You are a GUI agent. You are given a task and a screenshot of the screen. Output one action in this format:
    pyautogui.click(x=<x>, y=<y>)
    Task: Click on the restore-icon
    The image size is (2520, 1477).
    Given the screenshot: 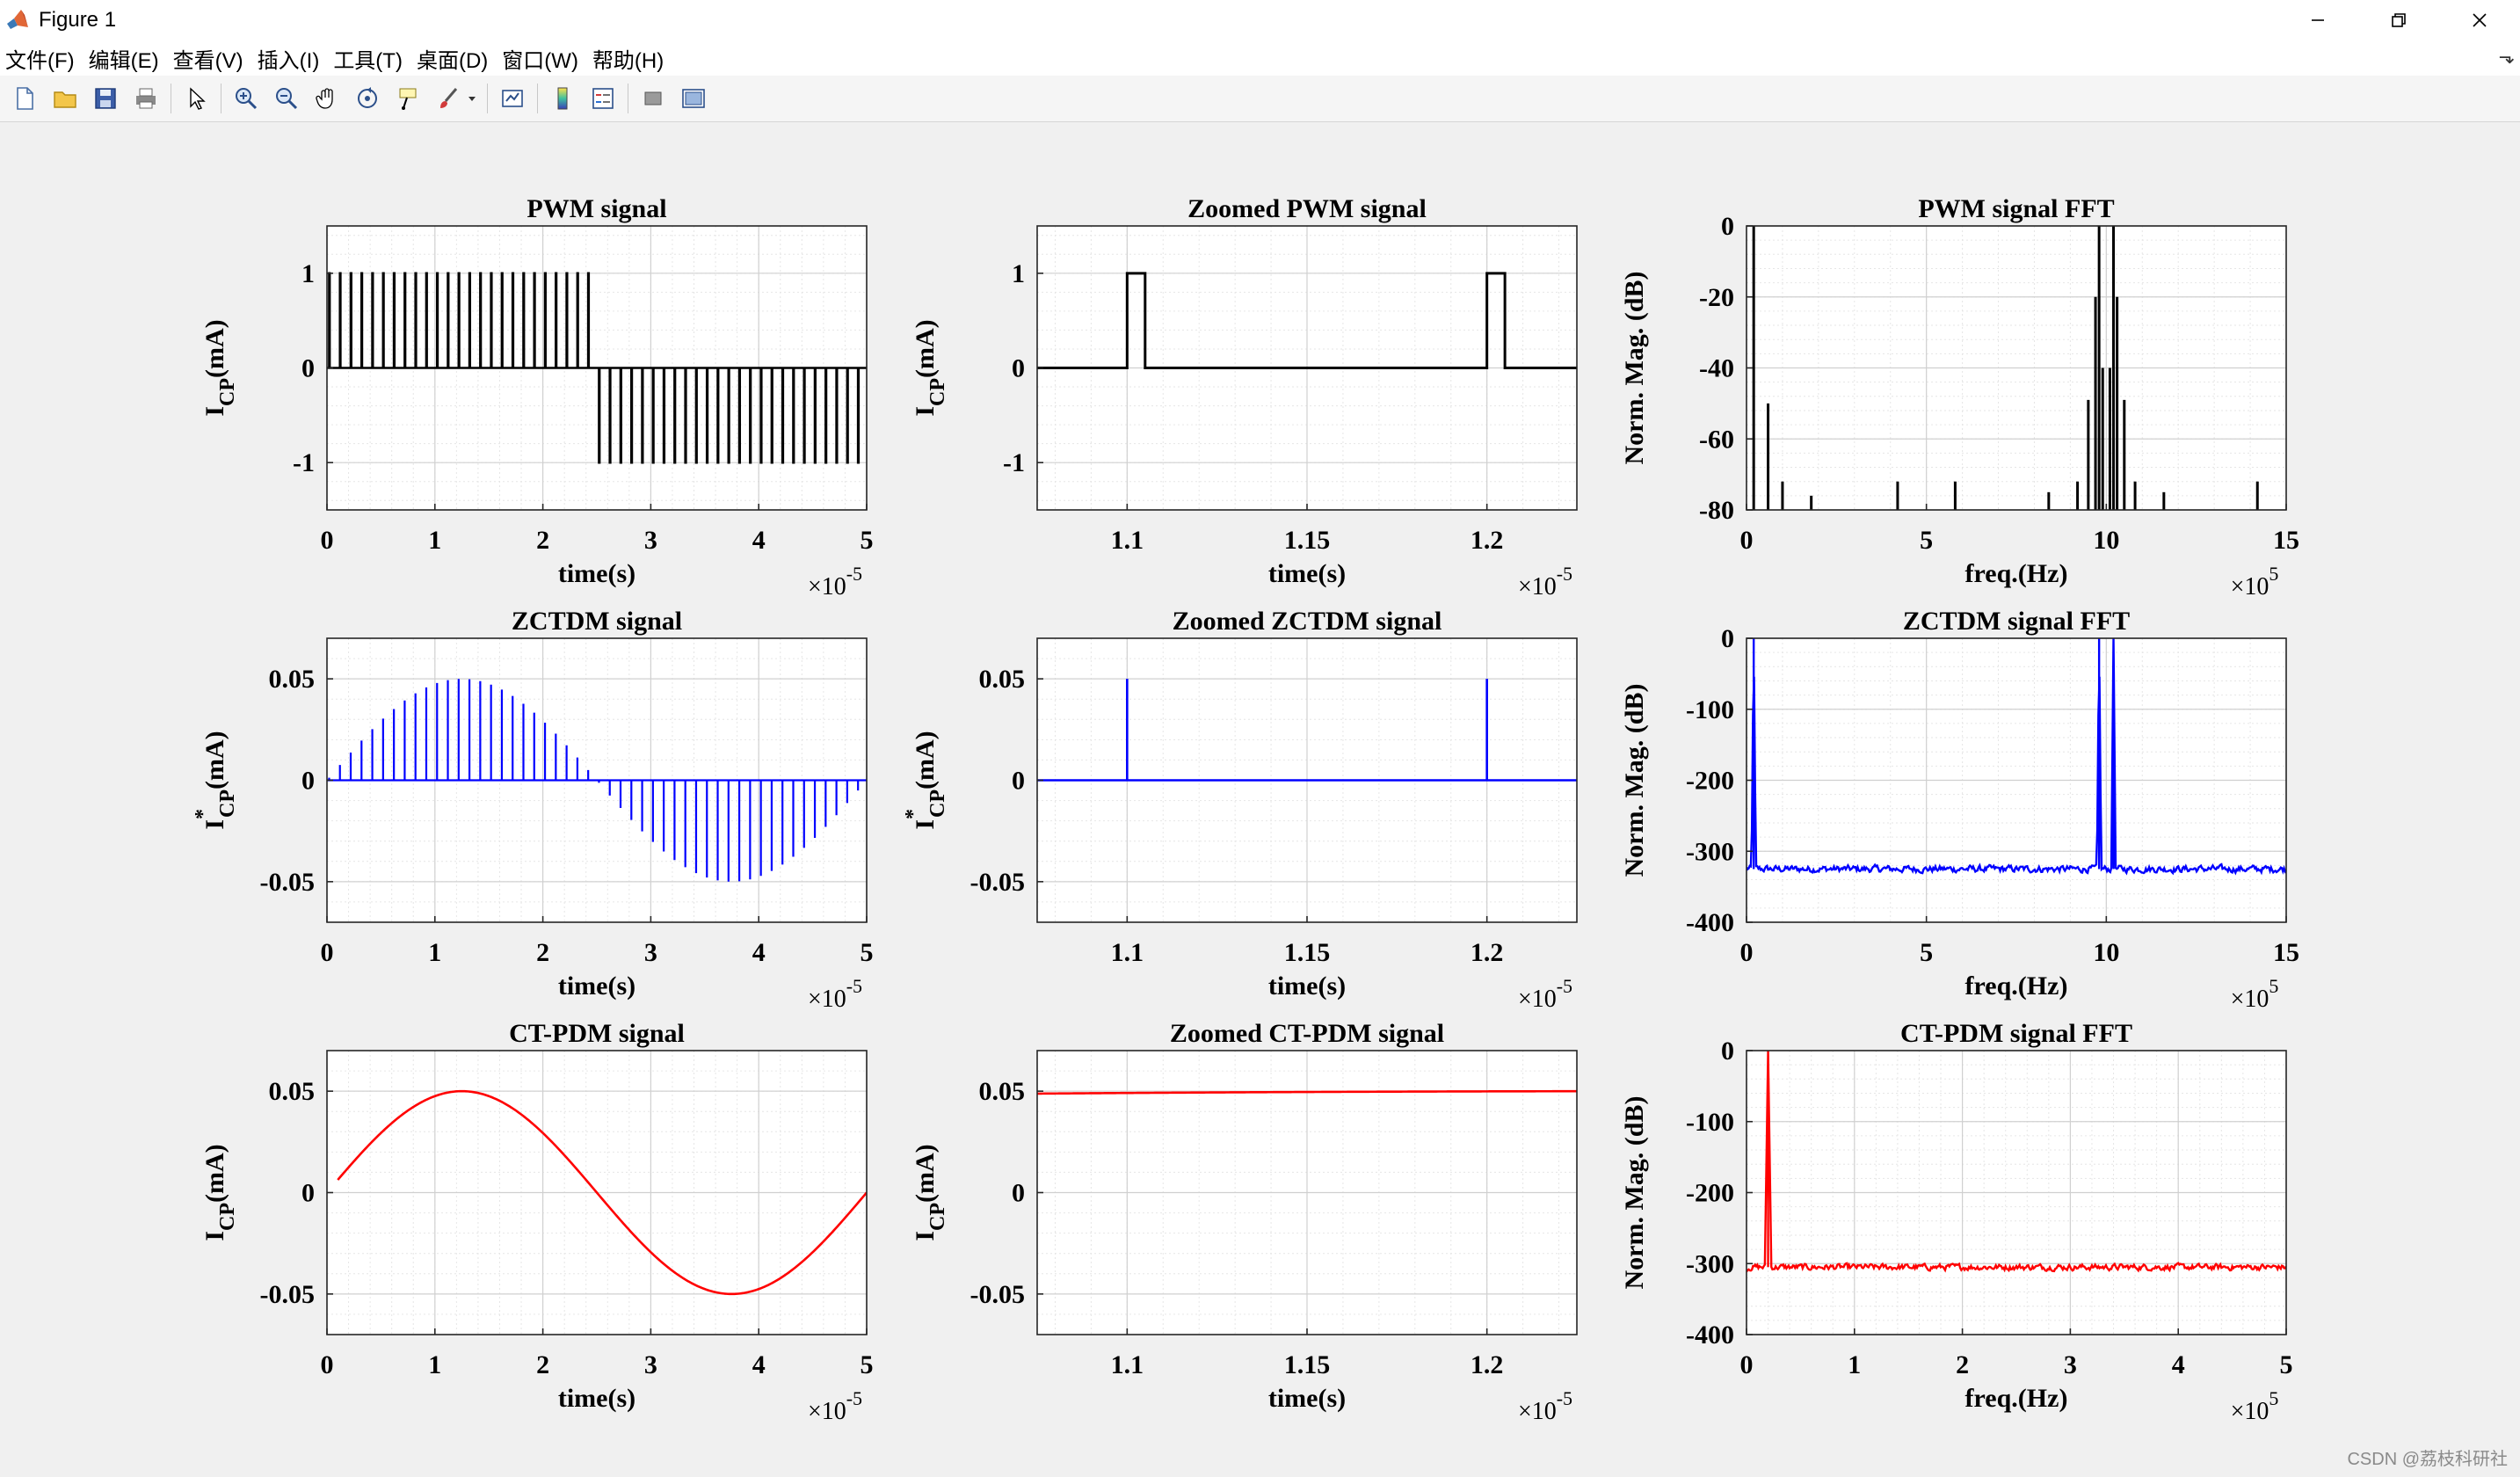 What is the action you would take?
    pyautogui.click(x=2399, y=20)
    